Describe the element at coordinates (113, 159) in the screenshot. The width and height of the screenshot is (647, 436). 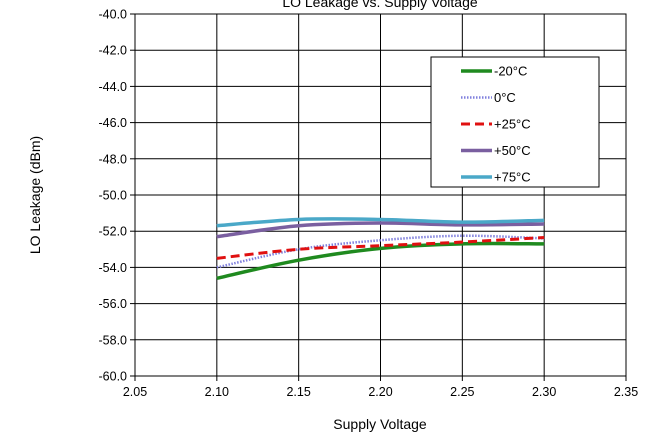
I see `y-tick-label: -48.0` at that location.